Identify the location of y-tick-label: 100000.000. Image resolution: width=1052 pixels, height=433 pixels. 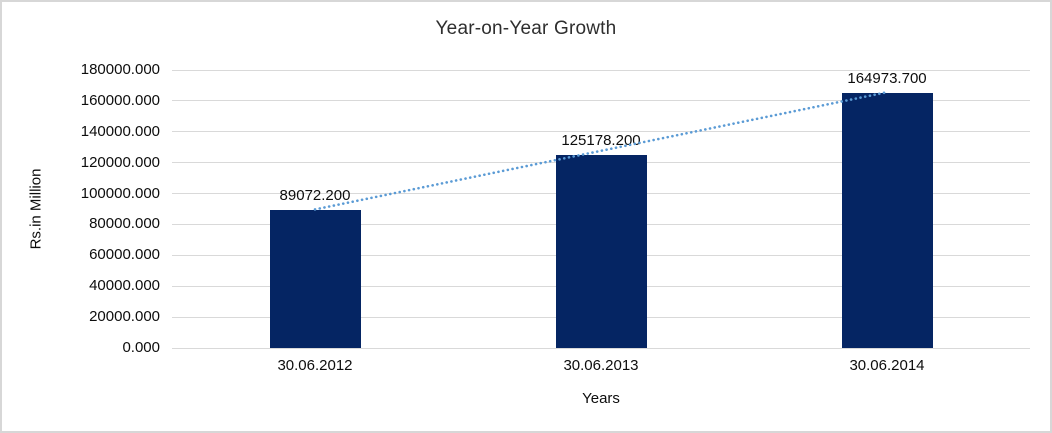
(120, 193).